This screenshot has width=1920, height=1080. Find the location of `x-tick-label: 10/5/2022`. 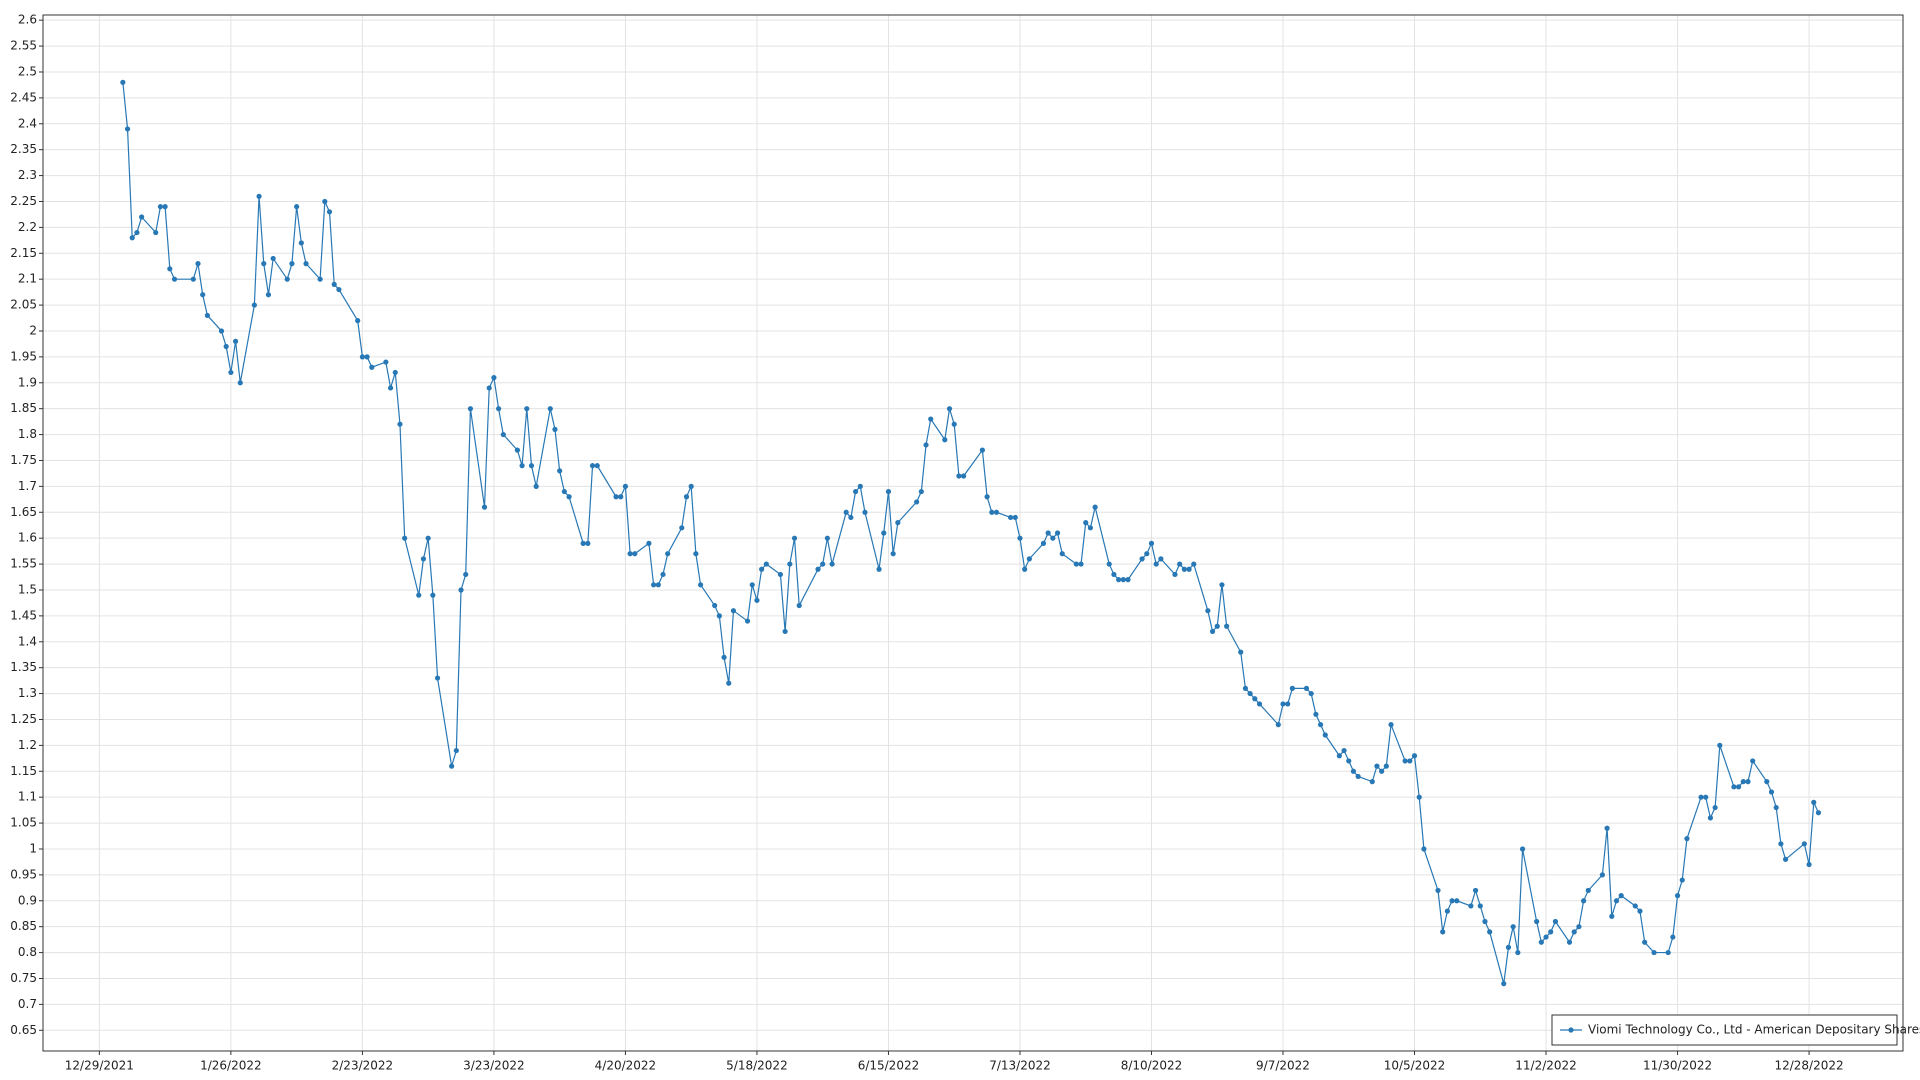

x-tick-label: 10/5/2022 is located at coordinates (1415, 1066).